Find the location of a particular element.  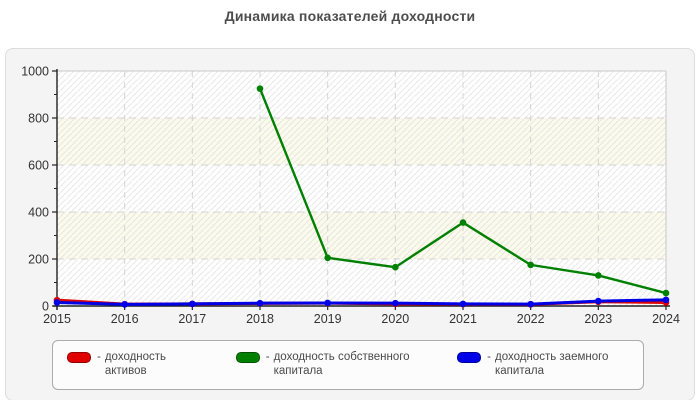

svg-text: 2020 is located at coordinates (395, 319).